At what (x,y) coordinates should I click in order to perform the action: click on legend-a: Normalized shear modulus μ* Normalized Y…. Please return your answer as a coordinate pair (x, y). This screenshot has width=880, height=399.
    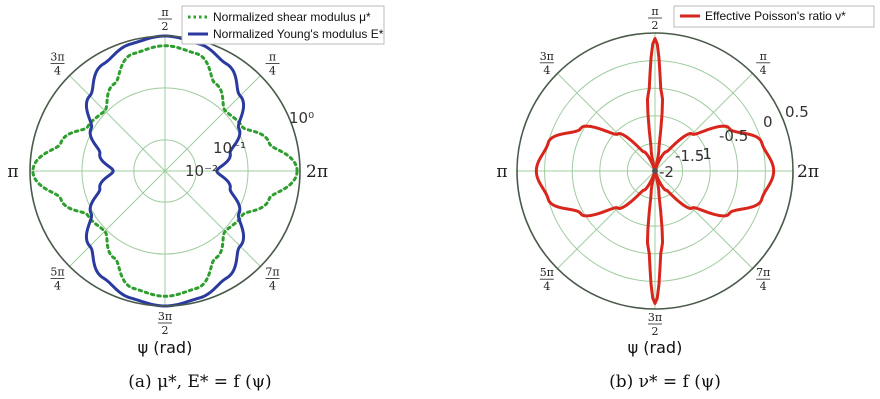
    Looking at the image, I should click on (283, 25).